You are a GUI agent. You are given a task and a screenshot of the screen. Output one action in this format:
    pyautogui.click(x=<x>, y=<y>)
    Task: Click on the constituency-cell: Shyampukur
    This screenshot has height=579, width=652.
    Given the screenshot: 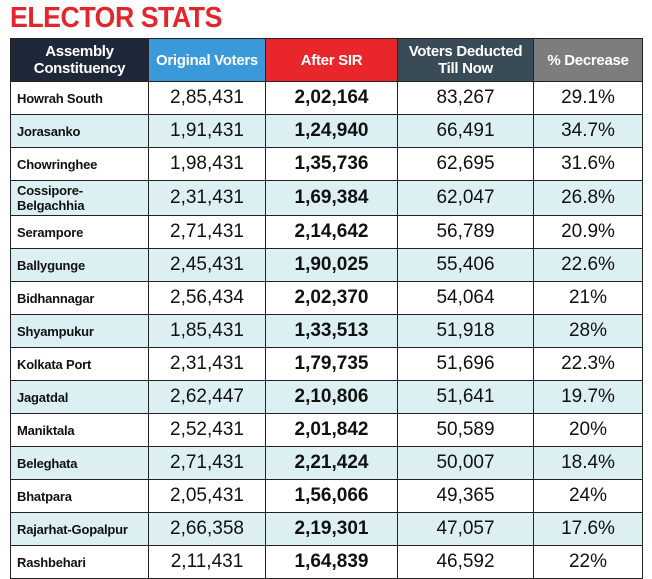 What is the action you would take?
    pyautogui.click(x=79, y=331)
    